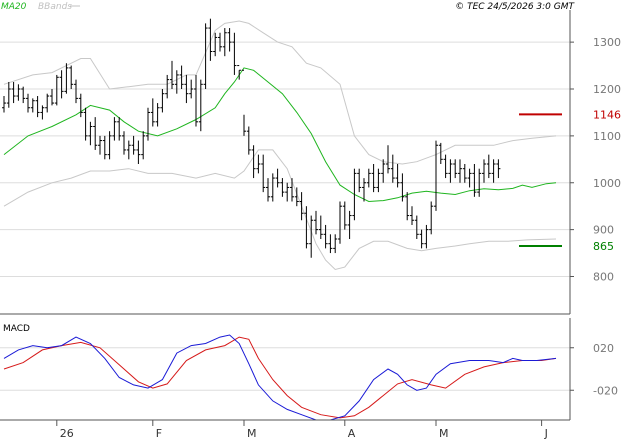 This screenshot has height=440, width=627. I want to click on time-tick-label: F, so click(159, 433).